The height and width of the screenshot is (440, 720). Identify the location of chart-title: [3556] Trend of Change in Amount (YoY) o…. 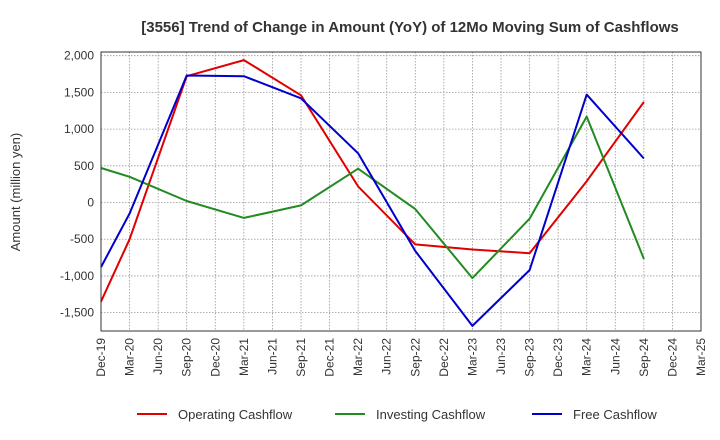
(410, 27).